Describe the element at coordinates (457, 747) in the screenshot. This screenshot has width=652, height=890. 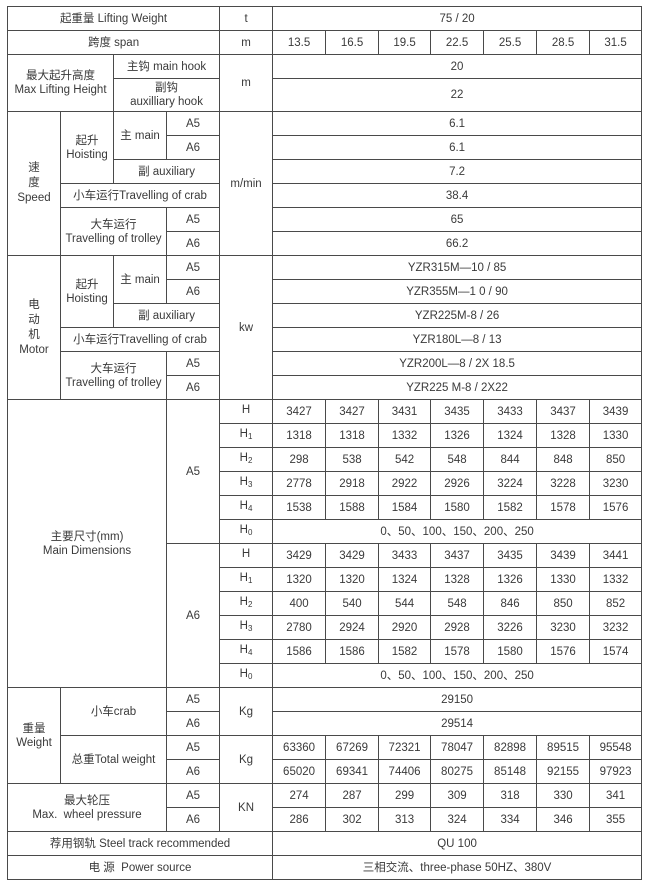
I see `value-cell: 78047` at that location.